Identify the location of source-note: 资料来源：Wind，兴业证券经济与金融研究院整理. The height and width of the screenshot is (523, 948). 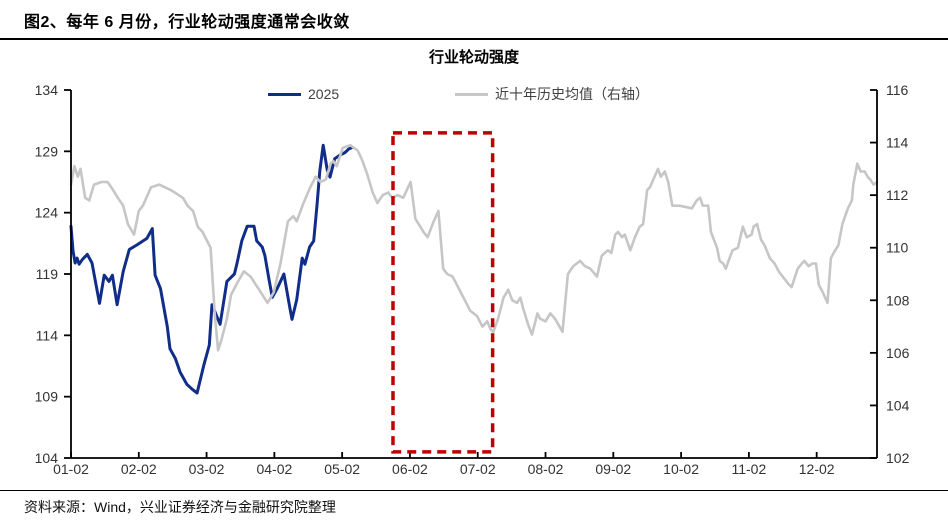
(180, 507).